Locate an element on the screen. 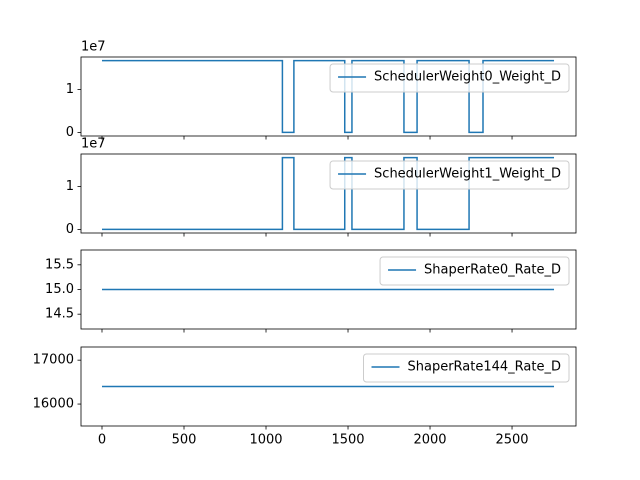 This screenshot has width=640, height=480. legend: ShaperRate144_Rate_D is located at coordinates (466, 368).